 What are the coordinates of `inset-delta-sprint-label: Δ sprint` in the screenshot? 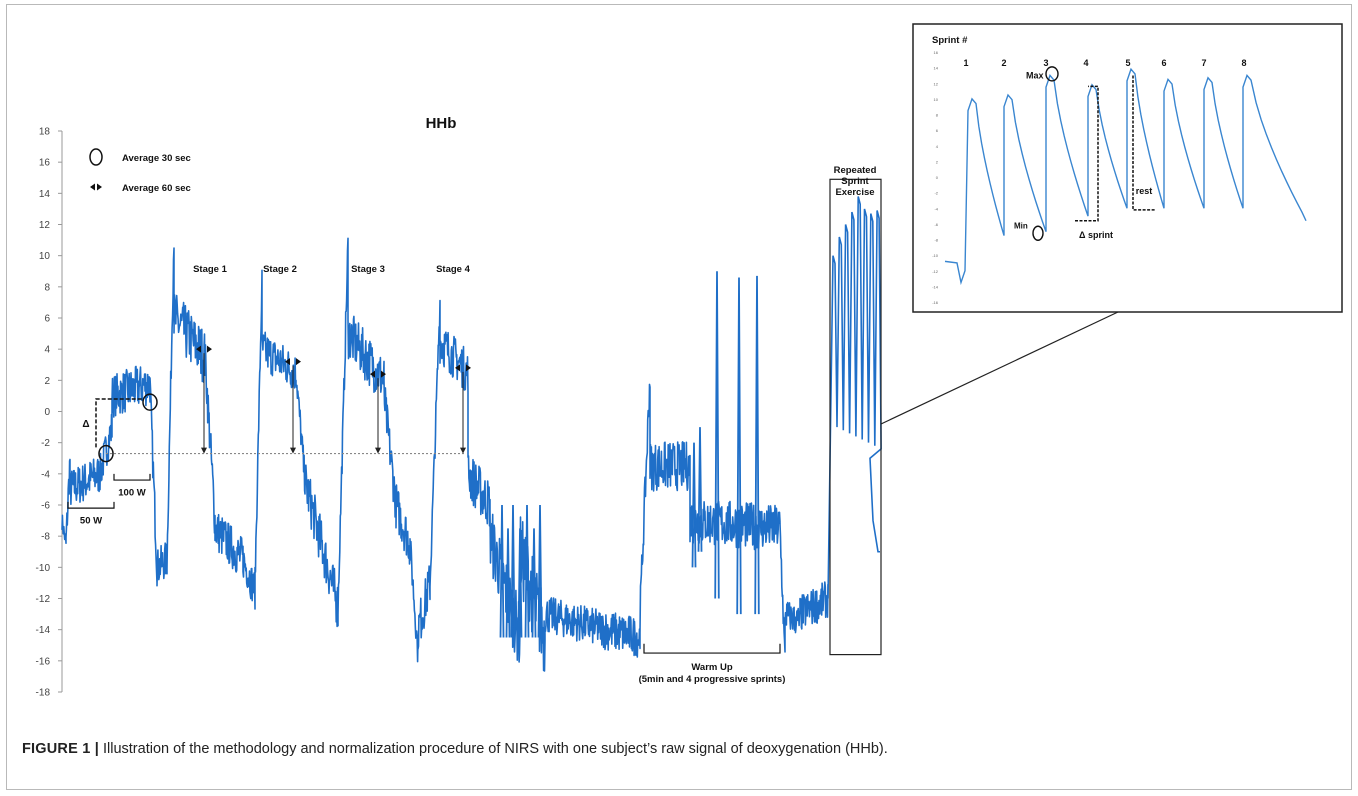 It's located at (1096, 235).